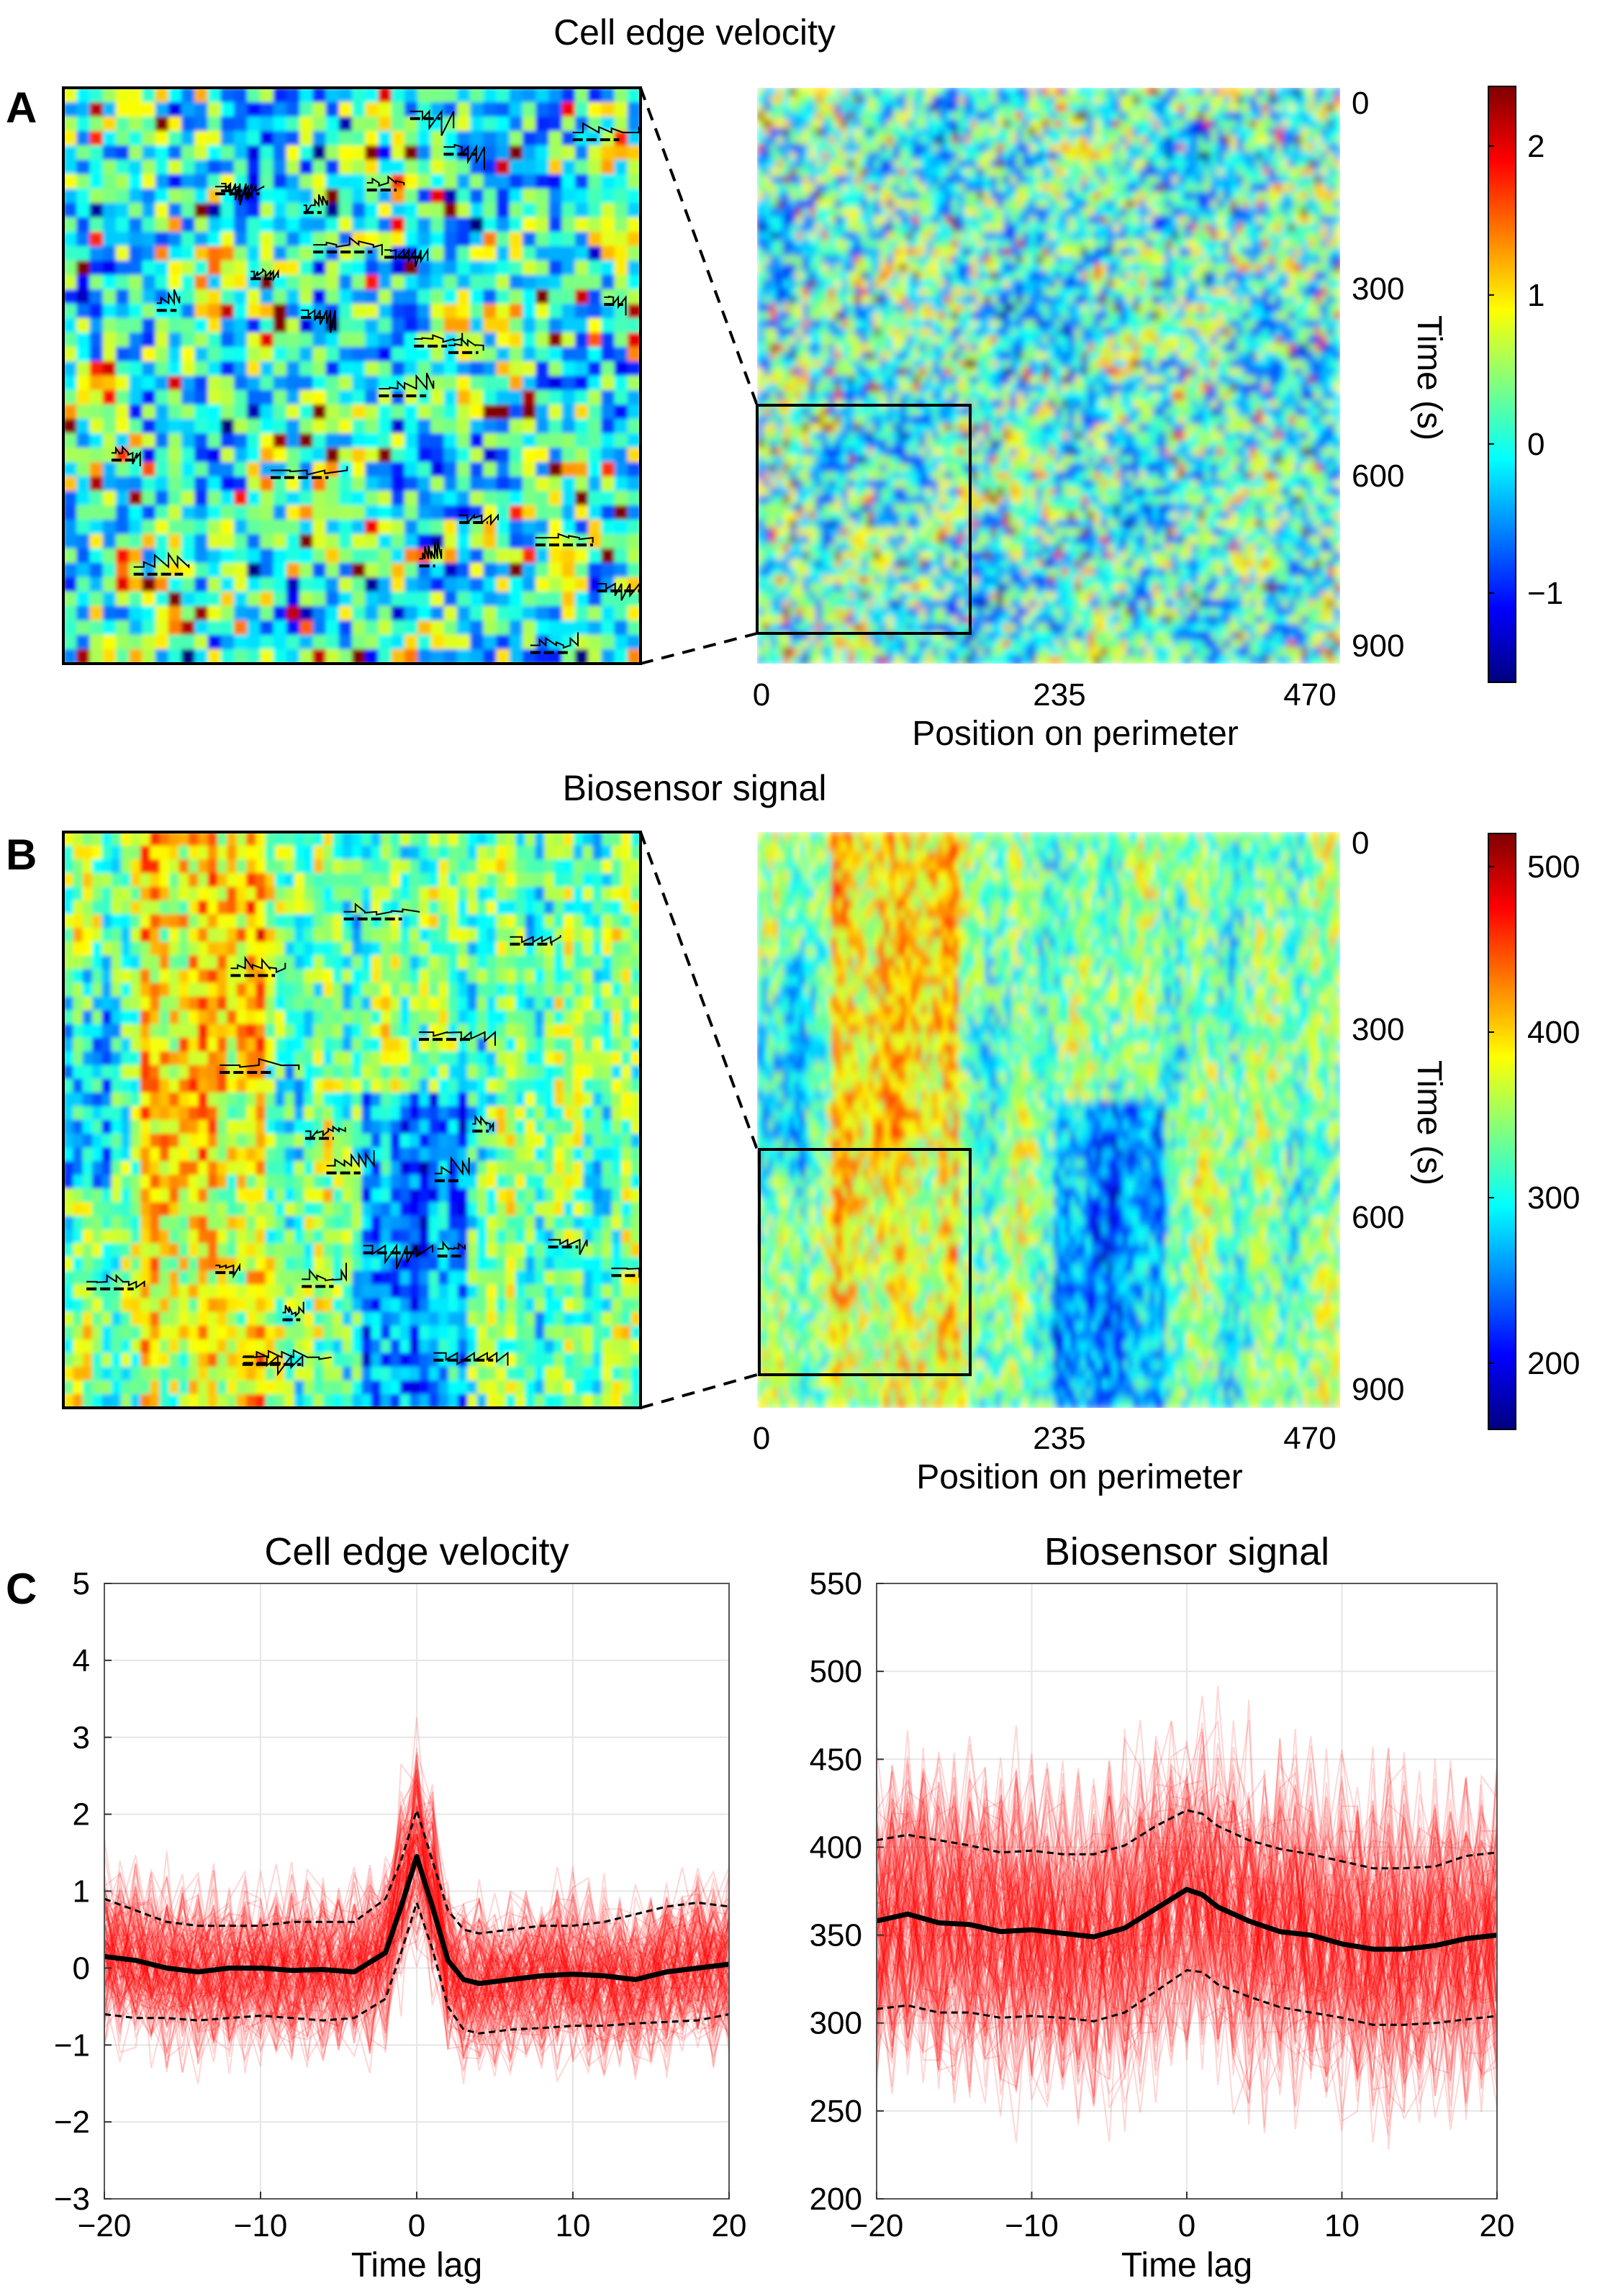 Image resolution: width=1610 pixels, height=2296 pixels. Describe the element at coordinates (699, 246) in the screenshot. I see `panel-a-zoom-connector-top` at that location.